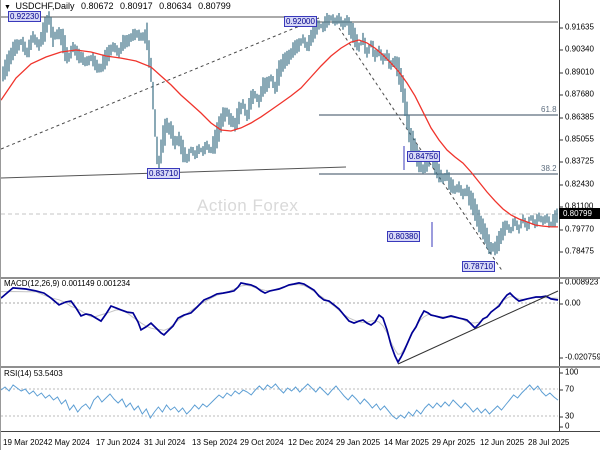 Image resolution: width=600 pixels, height=450 pixels. What do you see at coordinates (576, 117) in the screenshot?
I see `y-axis-label: 0.86385` at bounding box center [576, 117].